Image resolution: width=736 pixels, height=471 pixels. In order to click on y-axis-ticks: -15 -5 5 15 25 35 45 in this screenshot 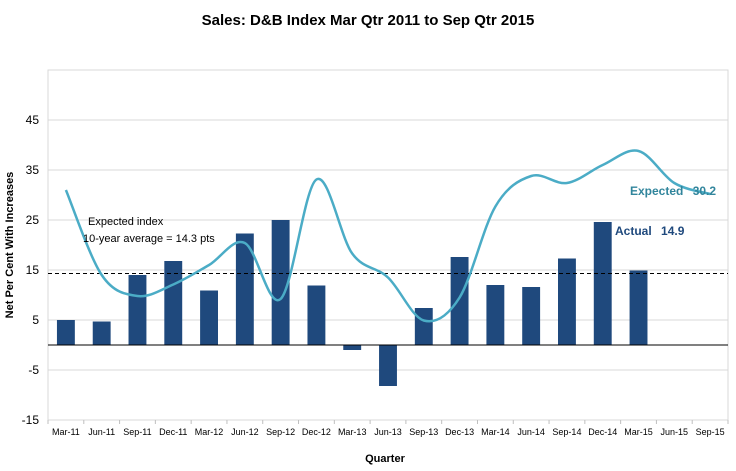, I will do `click(31, 270)`.